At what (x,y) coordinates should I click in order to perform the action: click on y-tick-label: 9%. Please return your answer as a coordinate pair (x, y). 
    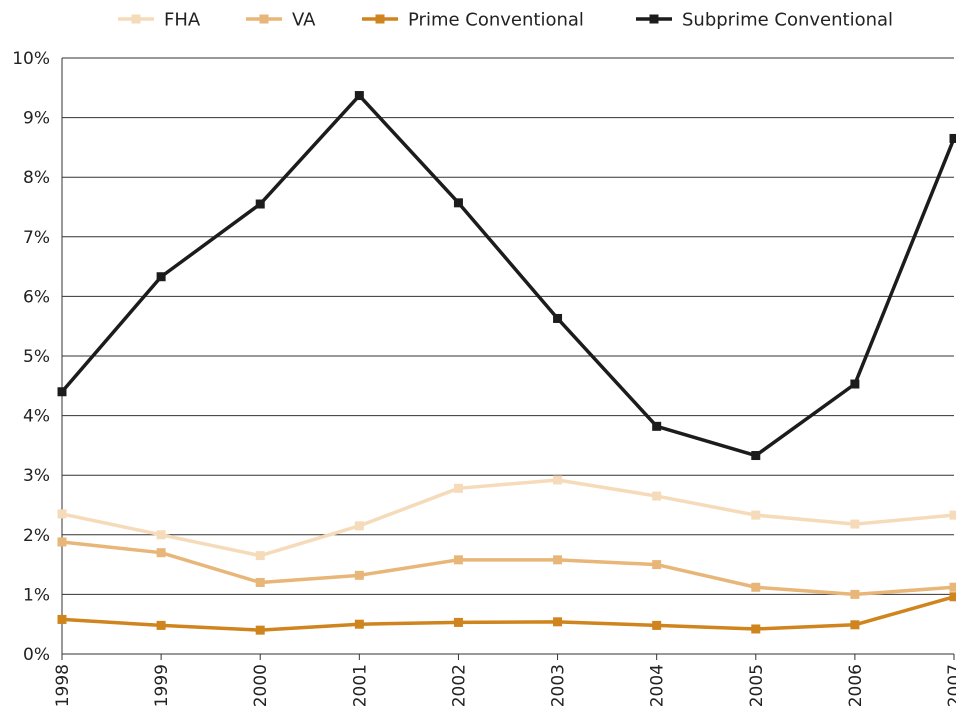
    Looking at the image, I should click on (36, 119).